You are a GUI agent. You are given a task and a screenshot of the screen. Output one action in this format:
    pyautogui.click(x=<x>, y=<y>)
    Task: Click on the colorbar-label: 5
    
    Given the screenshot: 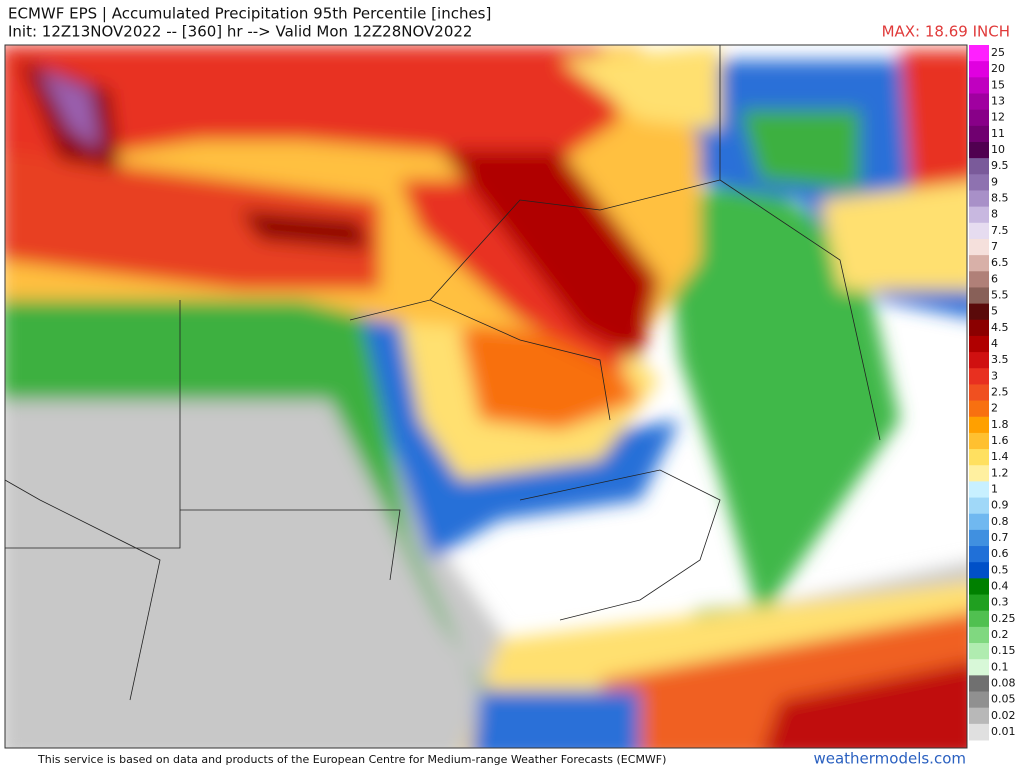 What is the action you would take?
    pyautogui.click(x=994, y=311)
    